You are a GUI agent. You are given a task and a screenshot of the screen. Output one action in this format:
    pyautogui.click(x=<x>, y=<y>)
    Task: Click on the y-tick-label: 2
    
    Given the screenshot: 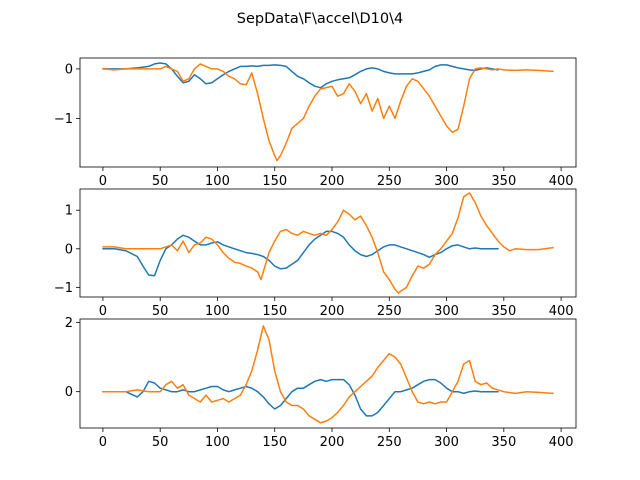 What is the action you would take?
    pyautogui.click(x=69, y=323)
    